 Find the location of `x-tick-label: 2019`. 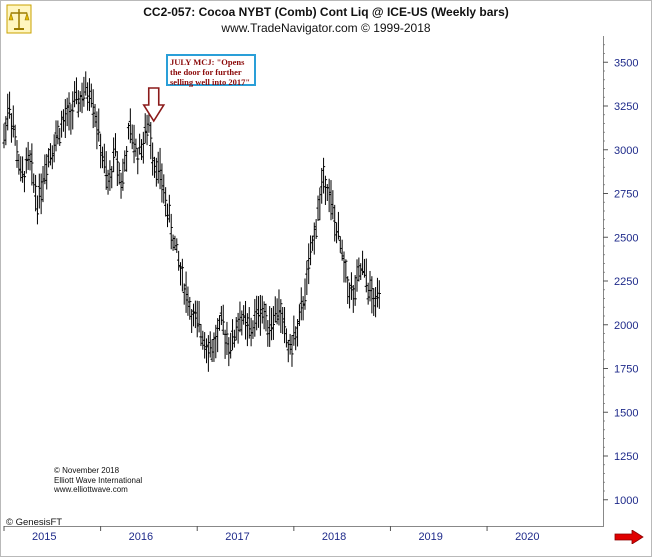

x-tick-label: 2019 is located at coordinates (430, 537).